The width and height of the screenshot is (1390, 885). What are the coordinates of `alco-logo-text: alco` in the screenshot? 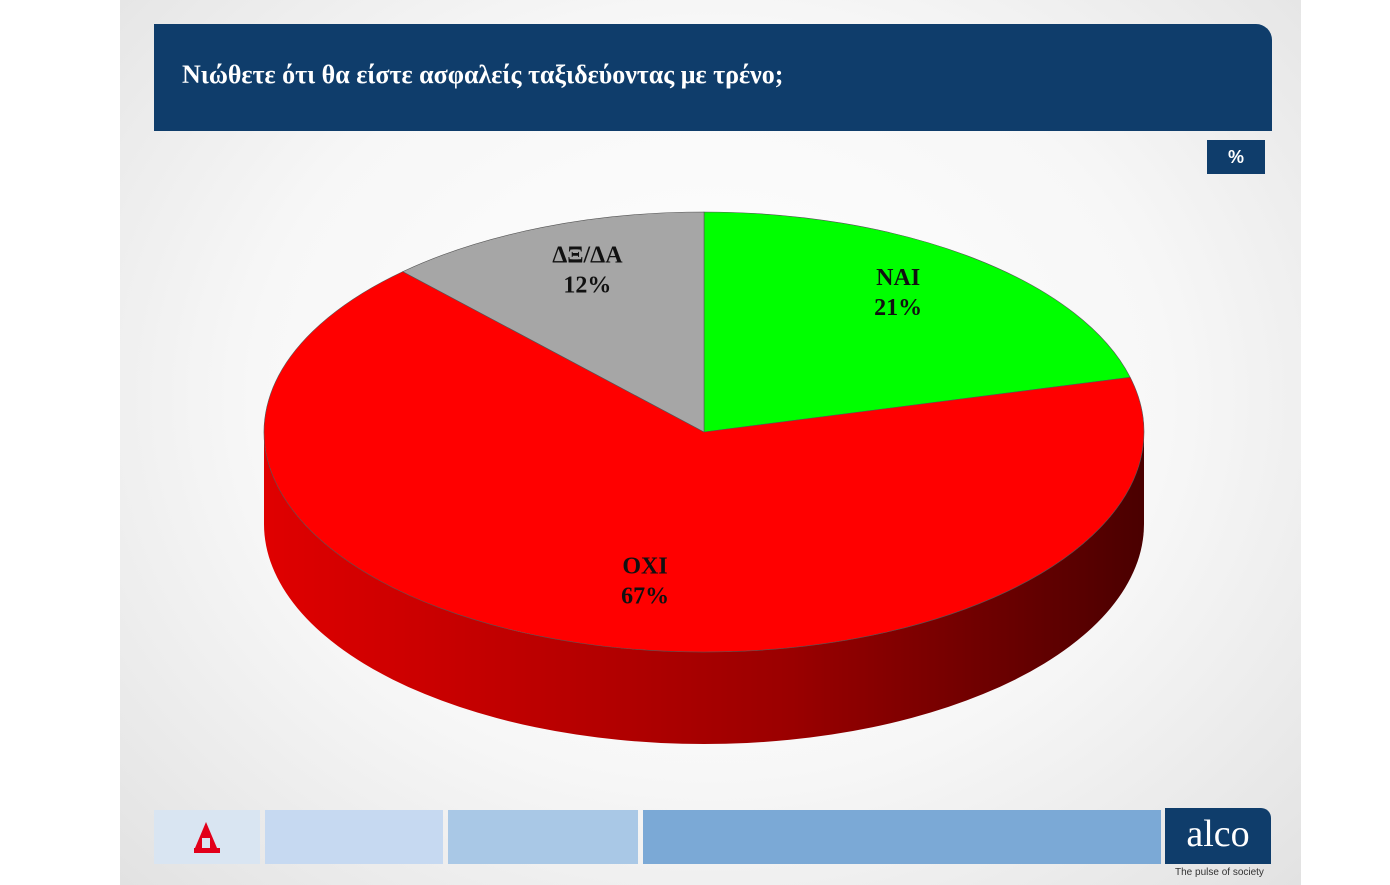 It's located at (1218, 834).